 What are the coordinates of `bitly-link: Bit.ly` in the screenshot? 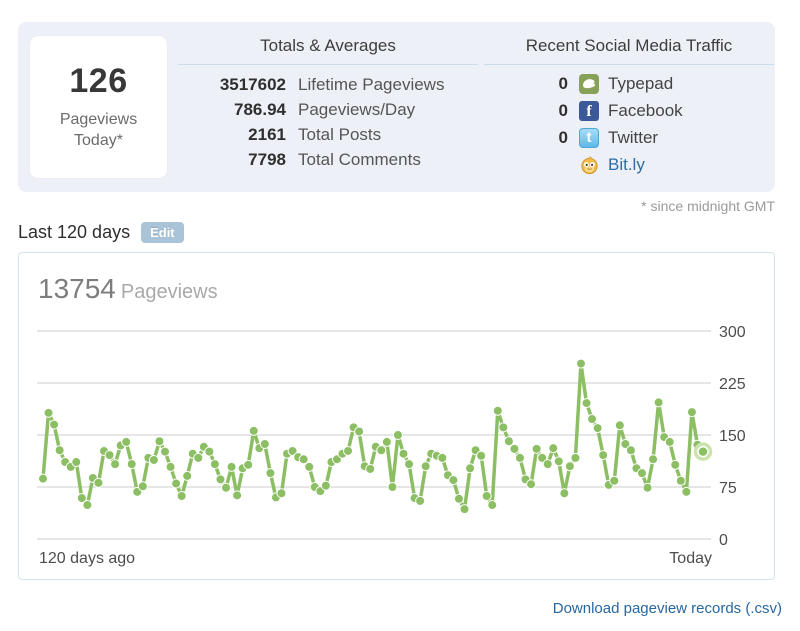 It's located at (626, 164).